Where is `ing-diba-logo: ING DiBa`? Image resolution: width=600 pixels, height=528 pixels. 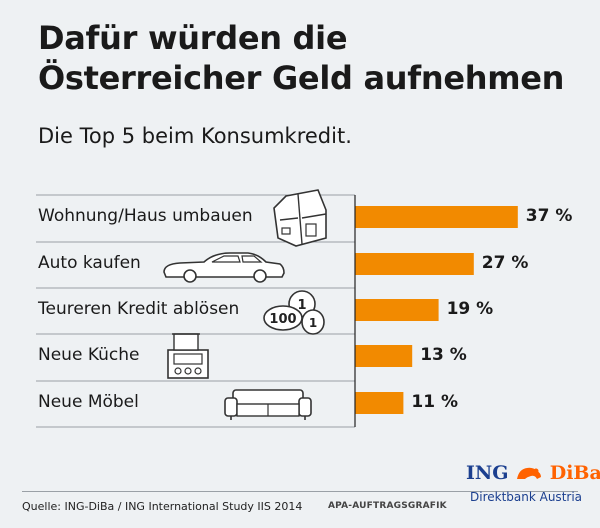 ing-diba-logo: ING DiBa is located at coordinates (533, 473).